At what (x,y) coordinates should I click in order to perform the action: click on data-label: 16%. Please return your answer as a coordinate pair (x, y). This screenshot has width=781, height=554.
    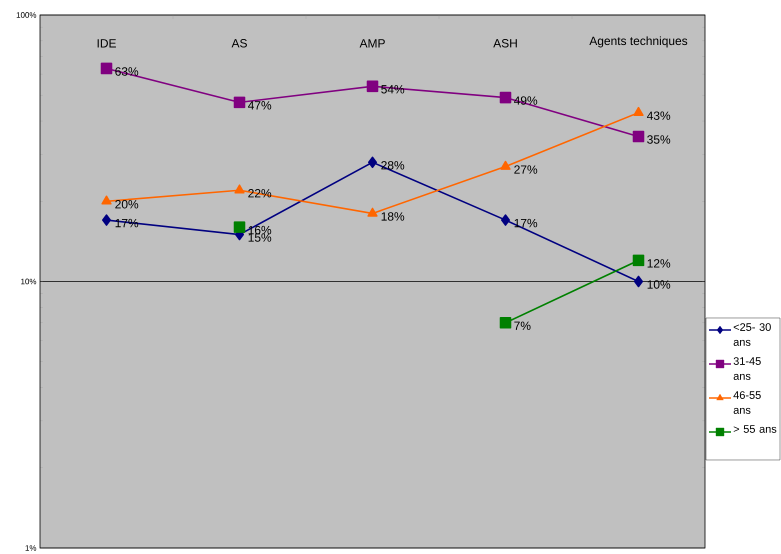
    Looking at the image, I should click on (260, 230).